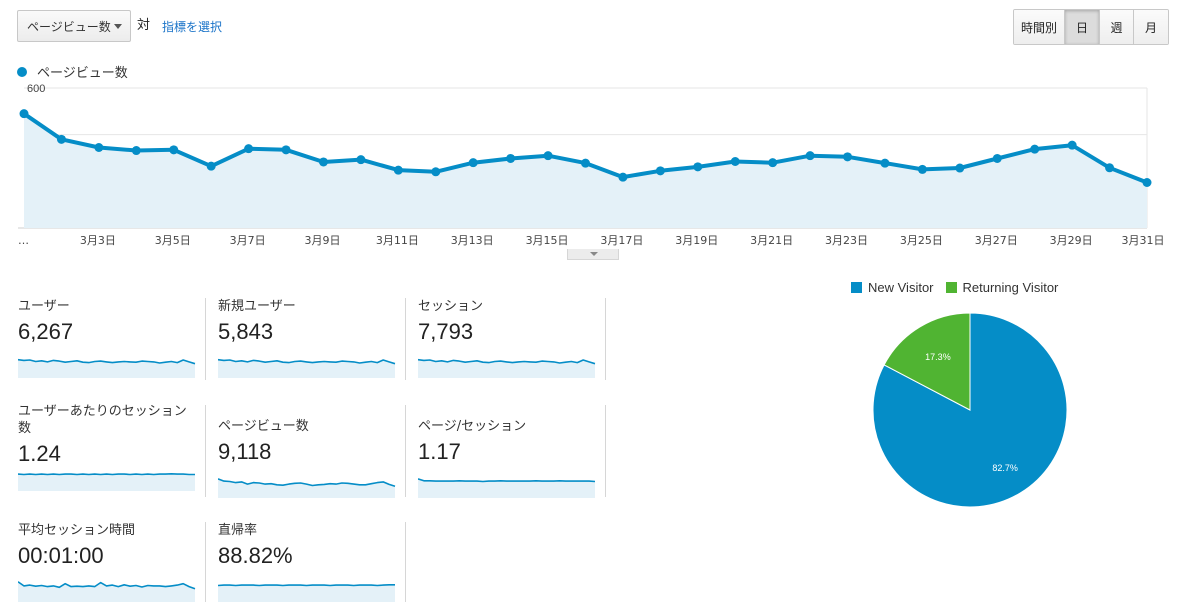  I want to click on granularity-toggle: 時間別 日 週 月, so click(1091, 27).